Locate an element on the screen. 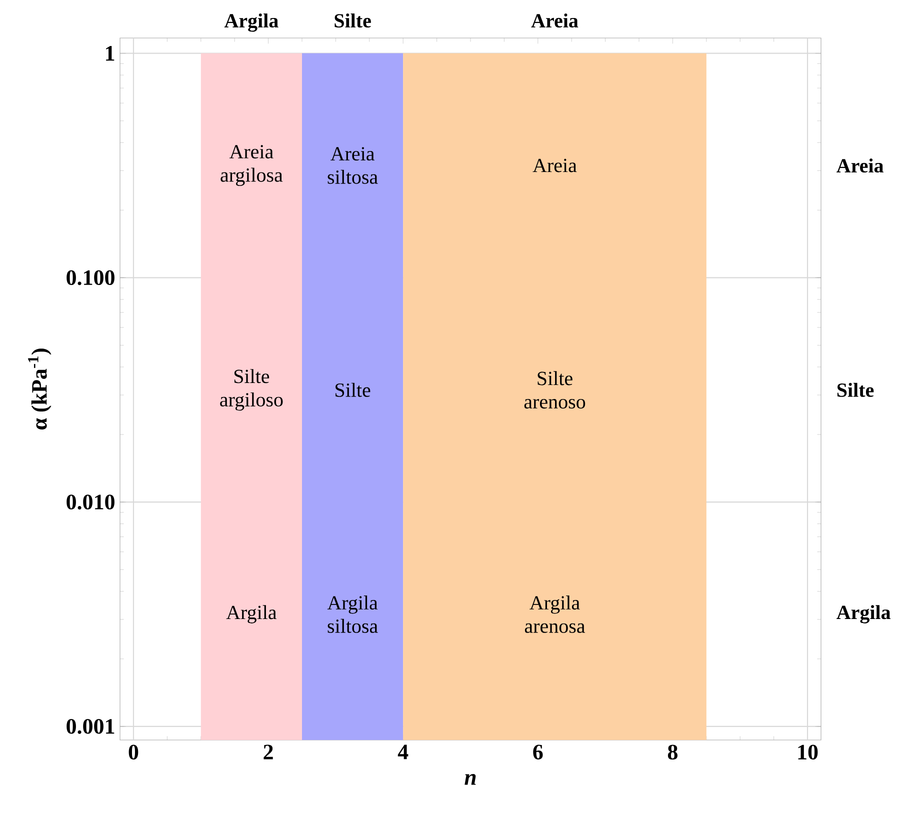 This screenshot has height=817, width=901. annotation: Silte arenoso is located at coordinates (555, 390).